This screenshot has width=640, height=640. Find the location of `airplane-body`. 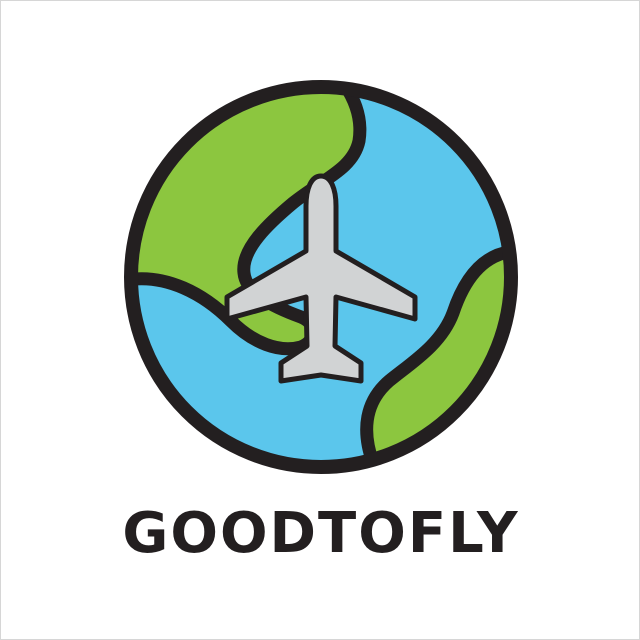

airplane-body is located at coordinates (321, 278).